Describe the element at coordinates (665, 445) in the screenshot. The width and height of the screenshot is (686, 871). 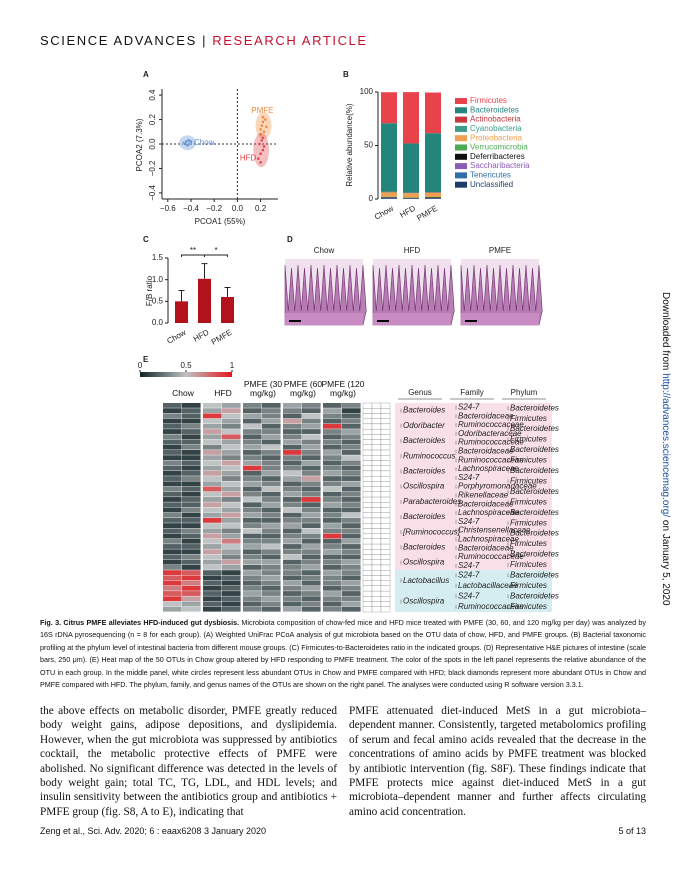
I see `note-url: http://advances.sciencemag.org/` at that location.